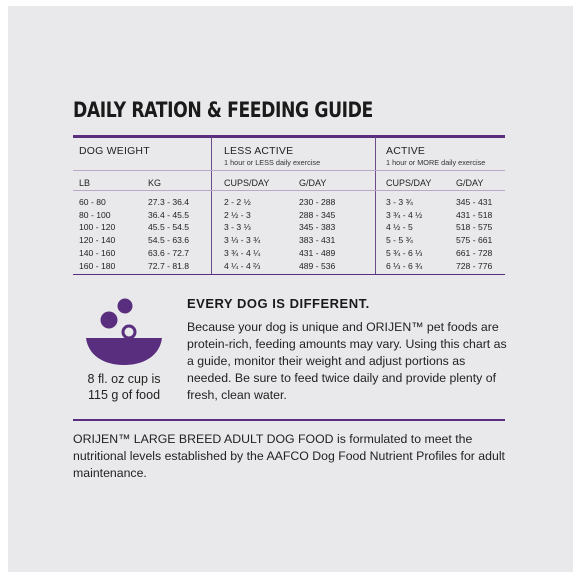  What do you see at coordinates (375, 206) in the screenshot?
I see `column-divider-active` at bounding box center [375, 206].